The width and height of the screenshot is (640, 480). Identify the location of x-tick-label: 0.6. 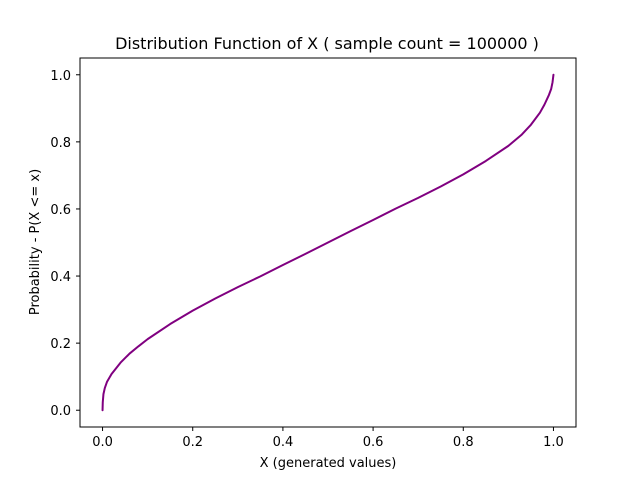
(373, 442).